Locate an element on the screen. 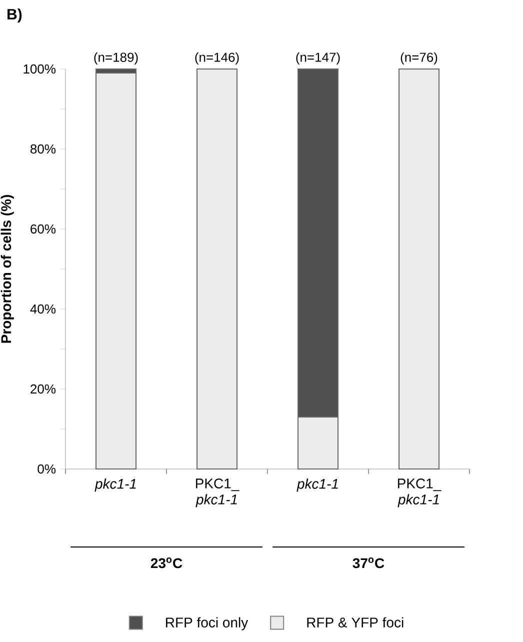 The height and width of the screenshot is (642, 523). y-axis-title: Proportion of cells (%) is located at coordinates (7, 269).